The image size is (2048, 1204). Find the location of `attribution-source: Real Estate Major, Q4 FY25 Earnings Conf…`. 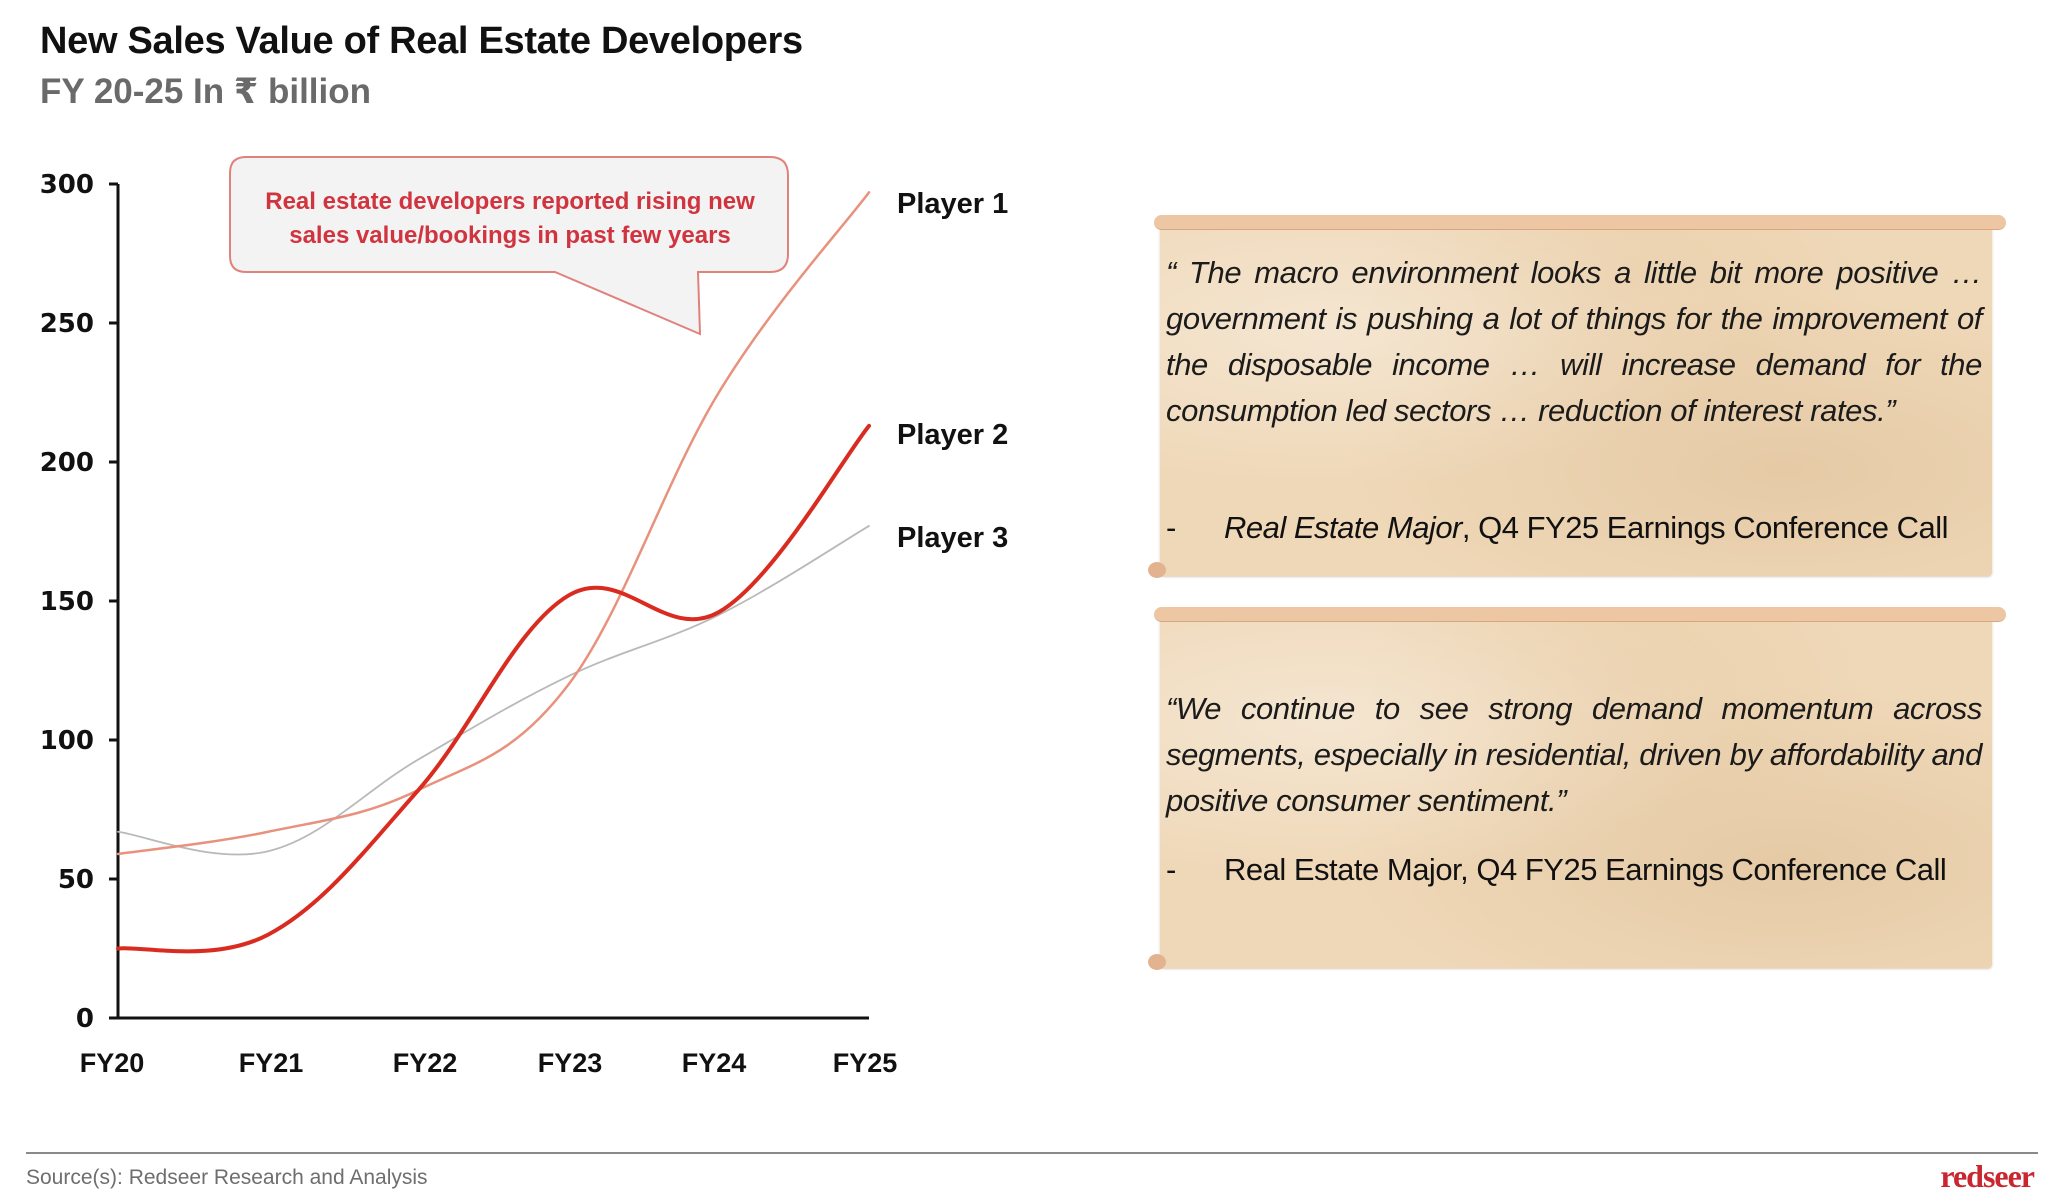

attribution-source: Real Estate Major, Q4 FY25 Earnings Conf… is located at coordinates (1585, 869).